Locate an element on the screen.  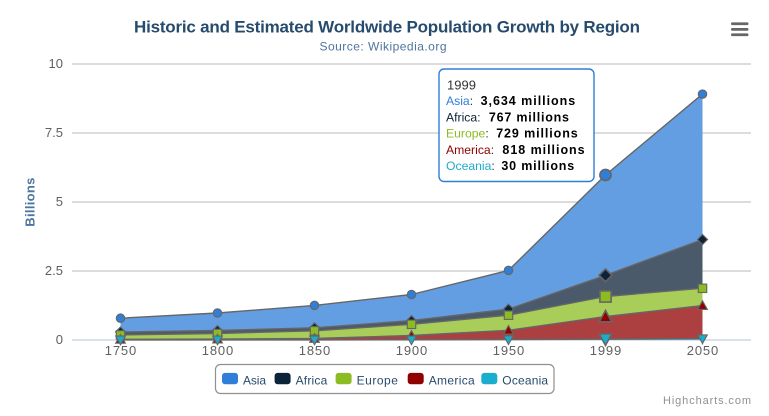
svg-text: 729 millions is located at coordinates (537, 134).